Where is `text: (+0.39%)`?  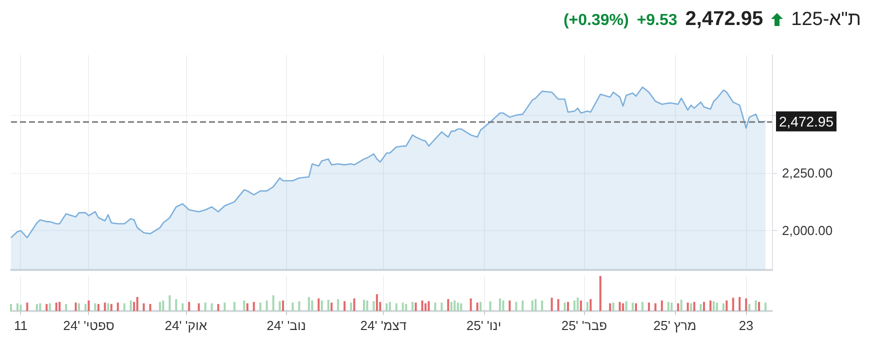 text: (+0.39%) is located at coordinates (596, 21).